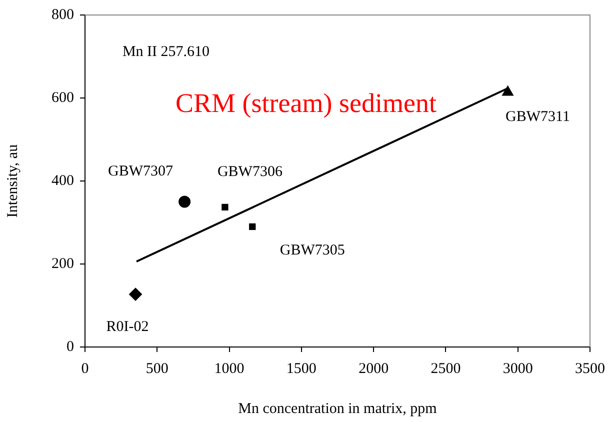 The image size is (613, 422). Describe the element at coordinates (85, 368) in the screenshot. I see `x-tick-label: 0` at that location.